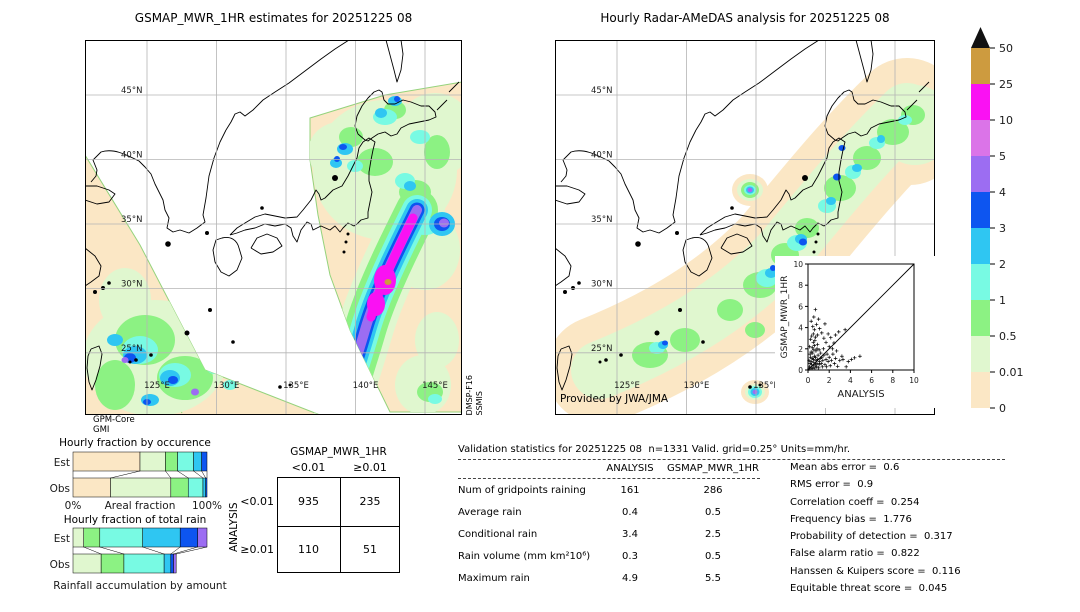 The height and width of the screenshot is (612, 1080). I want to click on total-rain-chart-title: Hourly fraction of total rain, so click(135, 520).